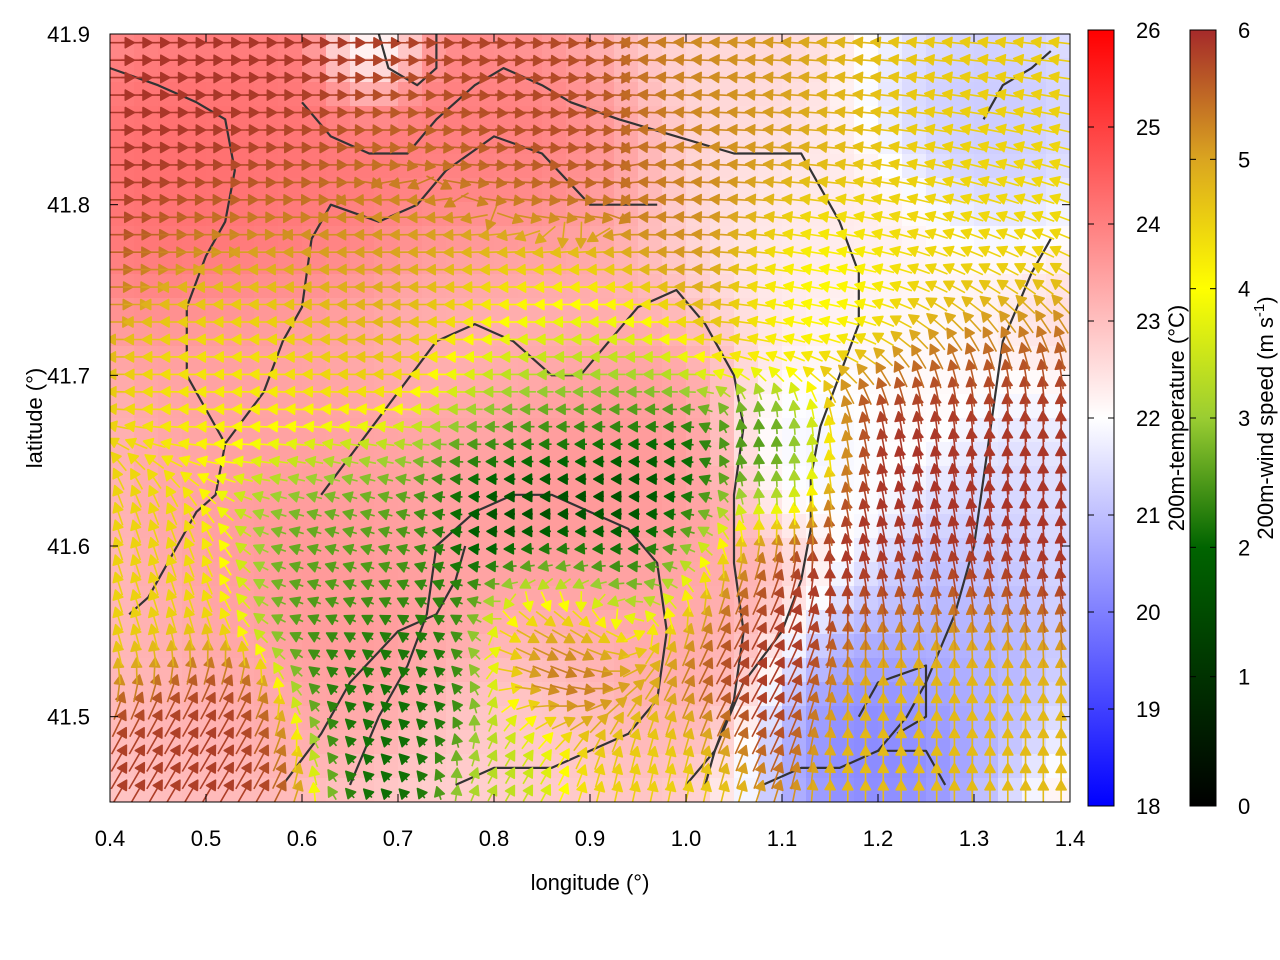 The image size is (1280, 960). Describe the element at coordinates (1148, 418) in the screenshot. I see `temperature-colorbar-tick-label: 22` at that location.